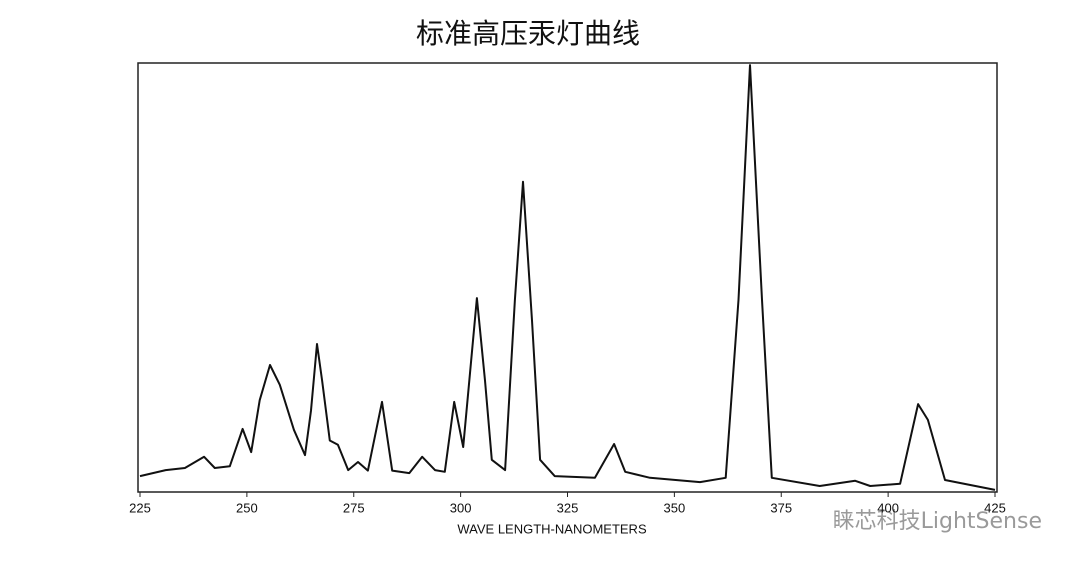  Describe the element at coordinates (354, 507) in the screenshot. I see `x-tick-label: 275` at that location.